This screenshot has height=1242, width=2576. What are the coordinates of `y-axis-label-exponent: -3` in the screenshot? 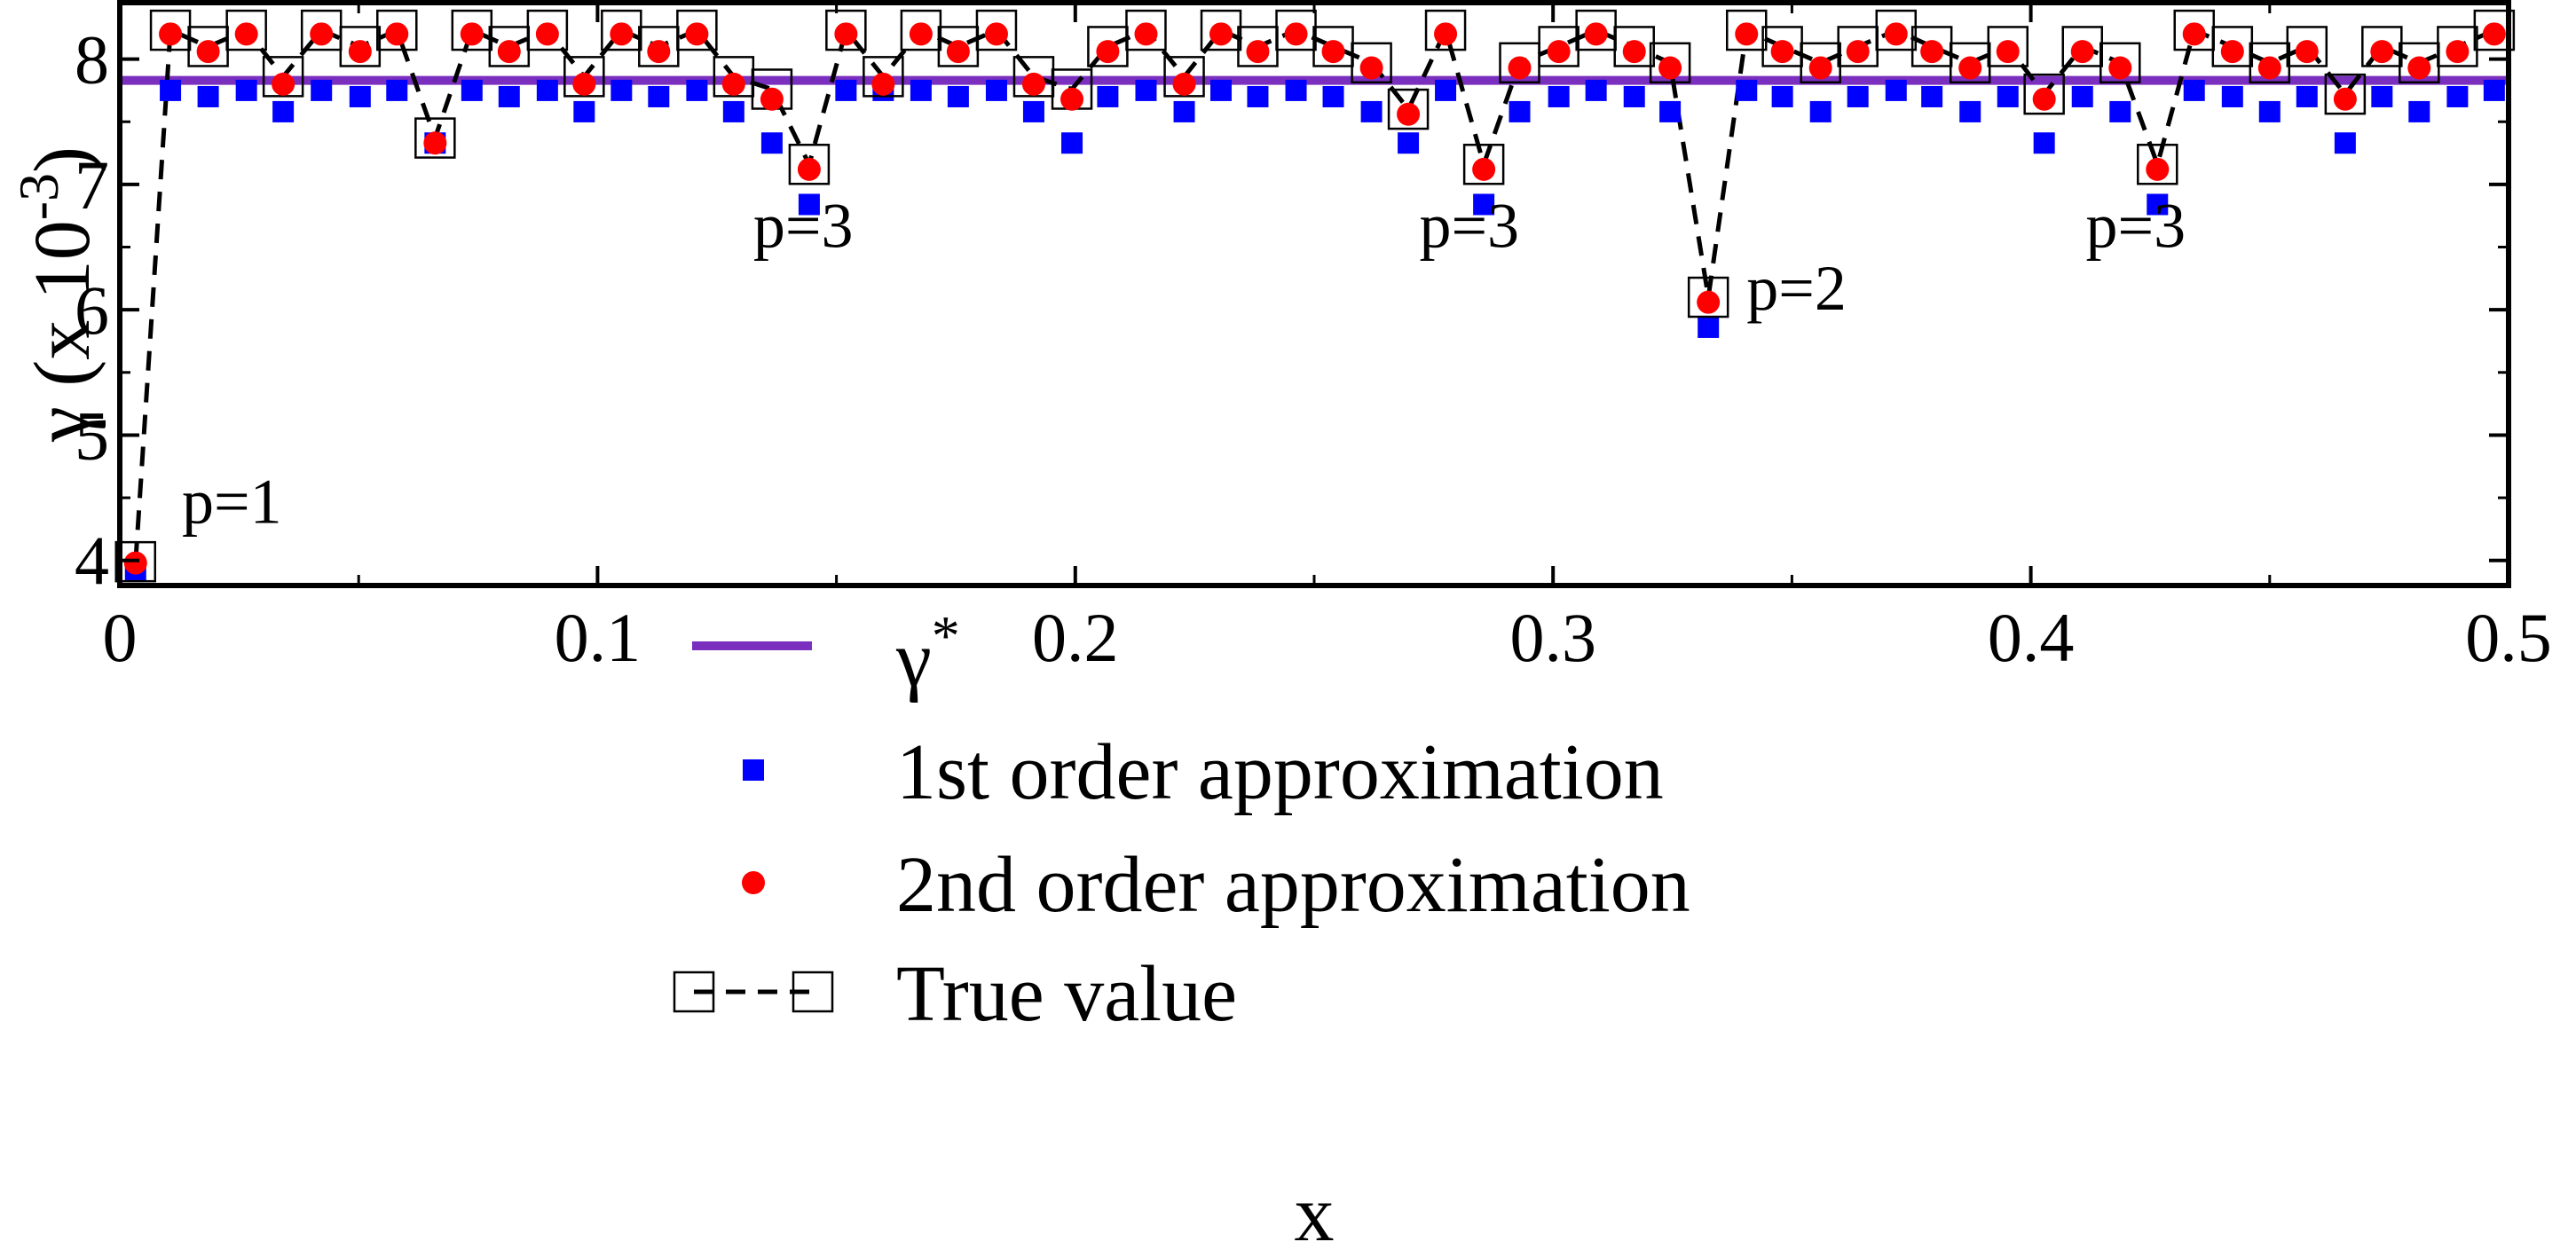 It's located at (39, 196).